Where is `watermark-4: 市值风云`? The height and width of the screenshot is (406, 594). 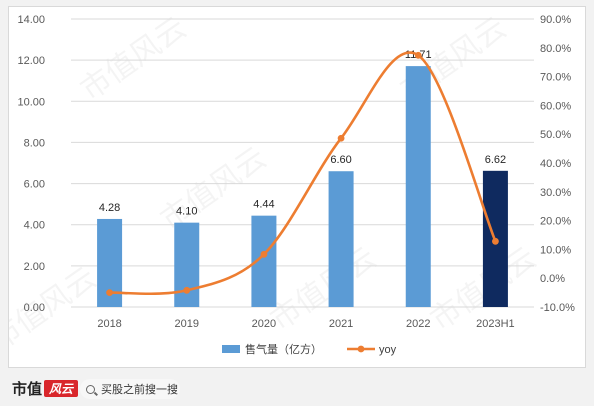 watermark-4: 市值风云 is located at coordinates (323, 288).